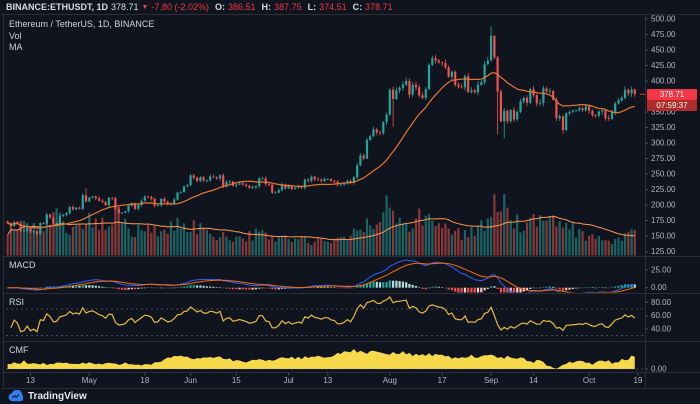 This screenshot has height=404, width=700. Describe the element at coordinates (324, 316) in the screenshot. I see `rsi-layer` at that location.